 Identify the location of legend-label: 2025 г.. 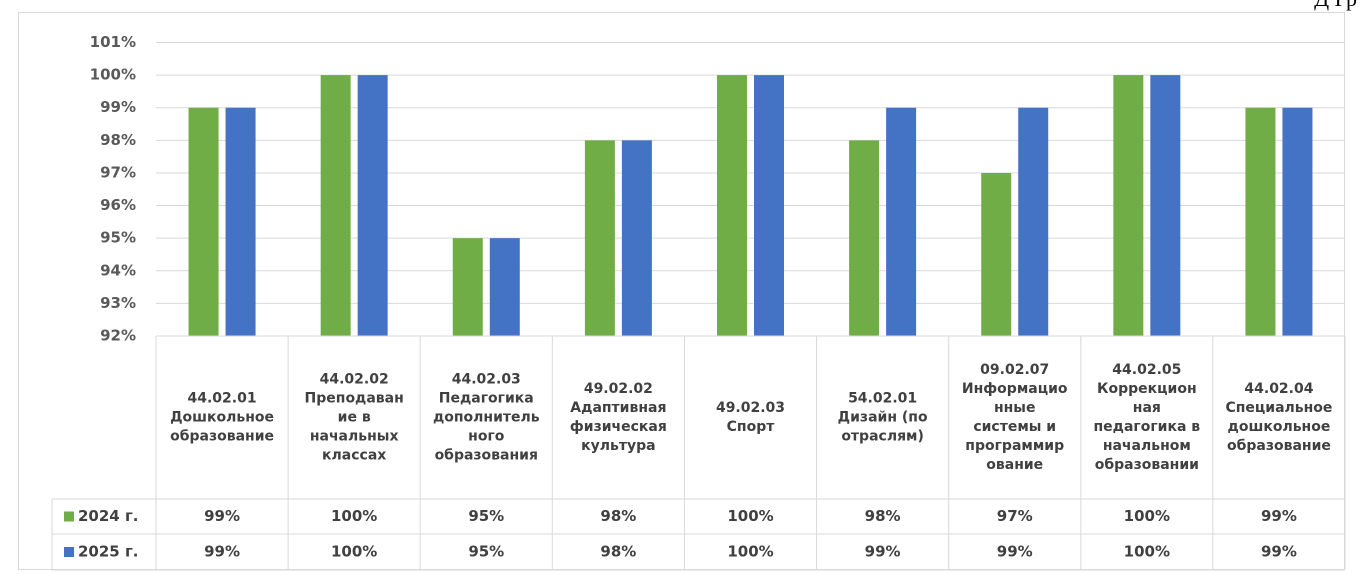
(108, 552).